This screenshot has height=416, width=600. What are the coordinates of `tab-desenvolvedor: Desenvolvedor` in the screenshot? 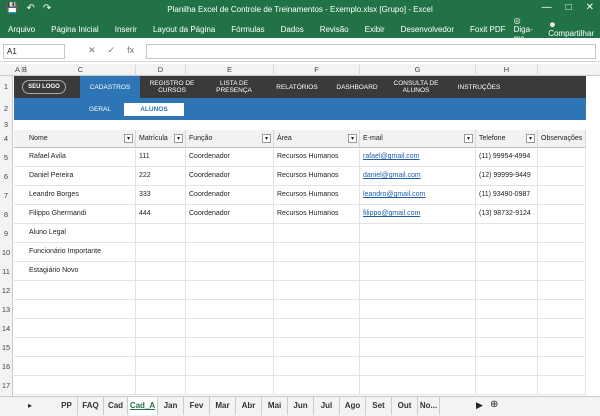 It's located at (427, 29).